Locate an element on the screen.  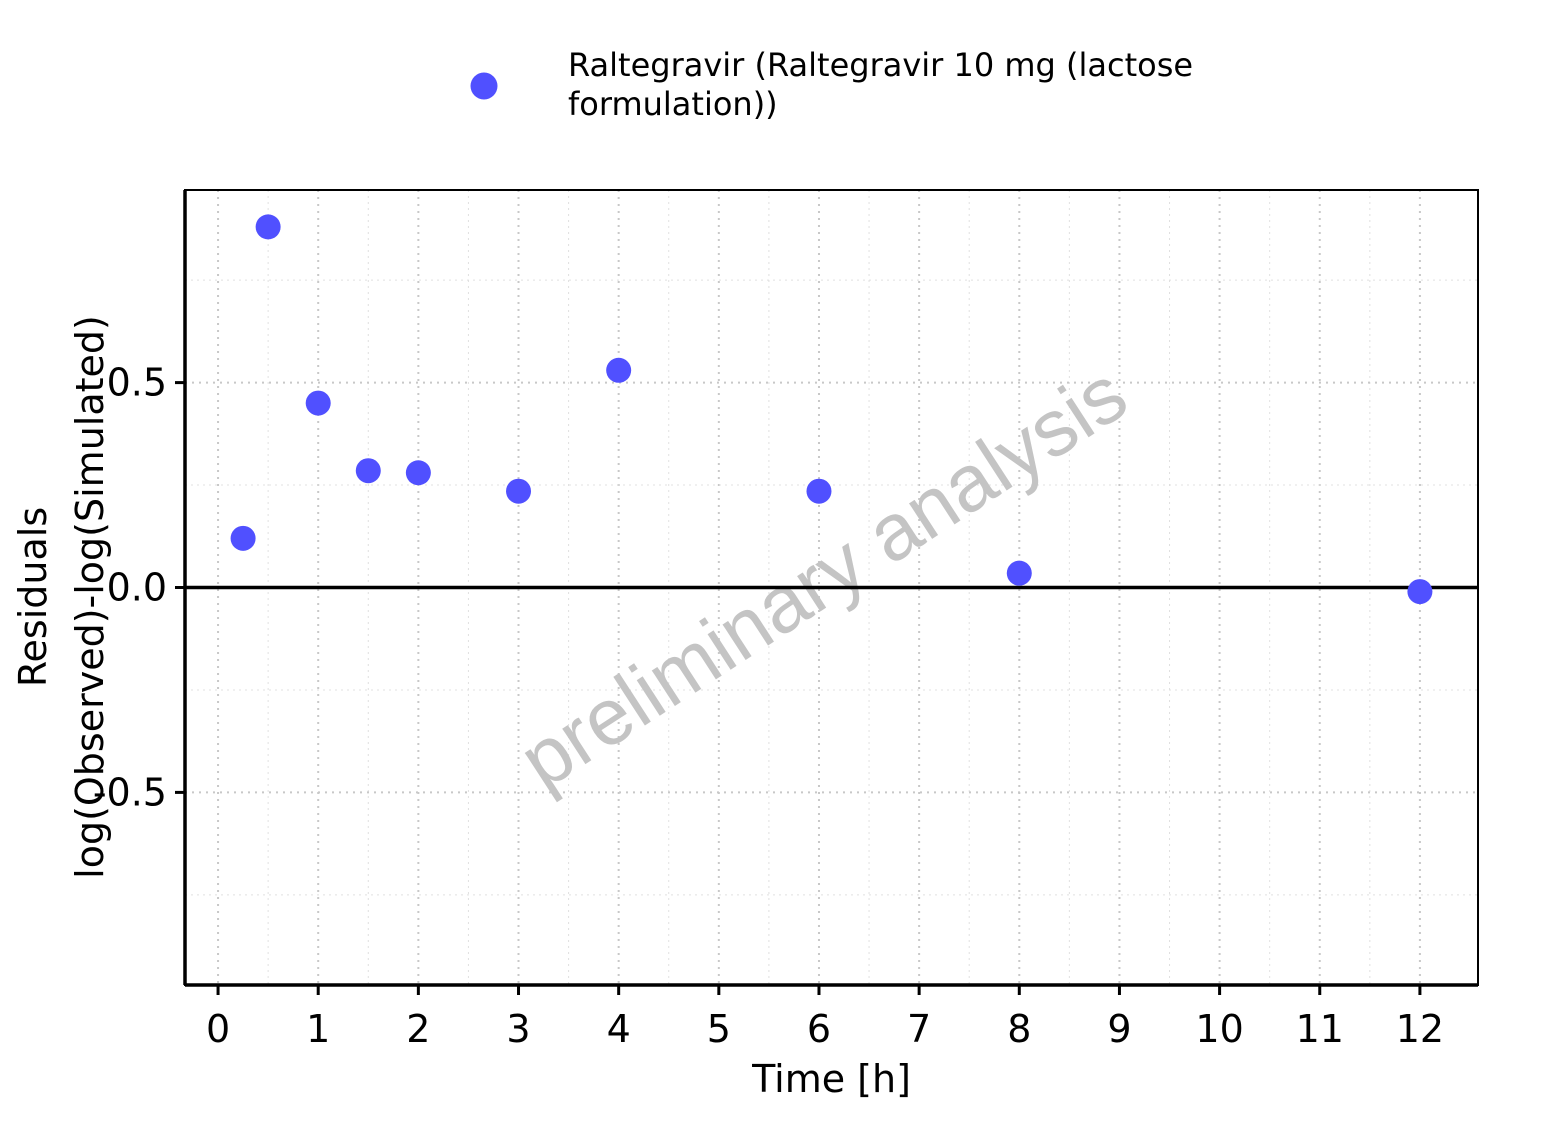
x-tick-label-7: 7 is located at coordinates (919, 1029).